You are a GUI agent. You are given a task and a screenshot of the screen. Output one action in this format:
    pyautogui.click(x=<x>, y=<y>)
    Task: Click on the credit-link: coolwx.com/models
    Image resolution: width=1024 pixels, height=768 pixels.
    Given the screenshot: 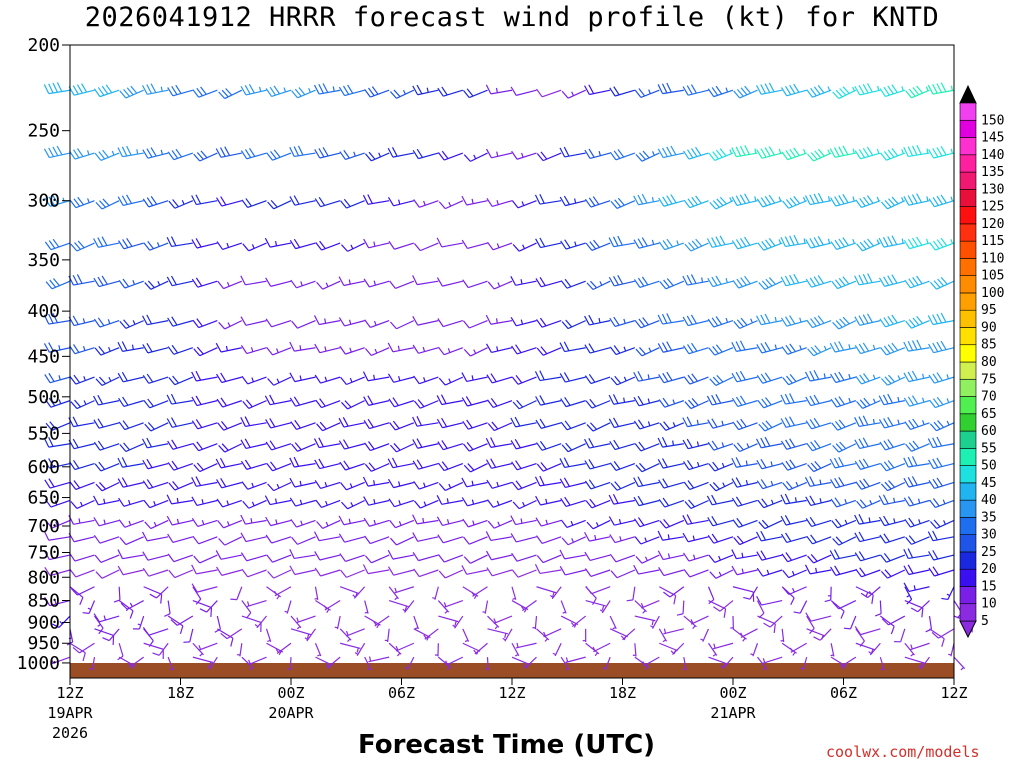 What is the action you would take?
    pyautogui.click(x=903, y=752)
    